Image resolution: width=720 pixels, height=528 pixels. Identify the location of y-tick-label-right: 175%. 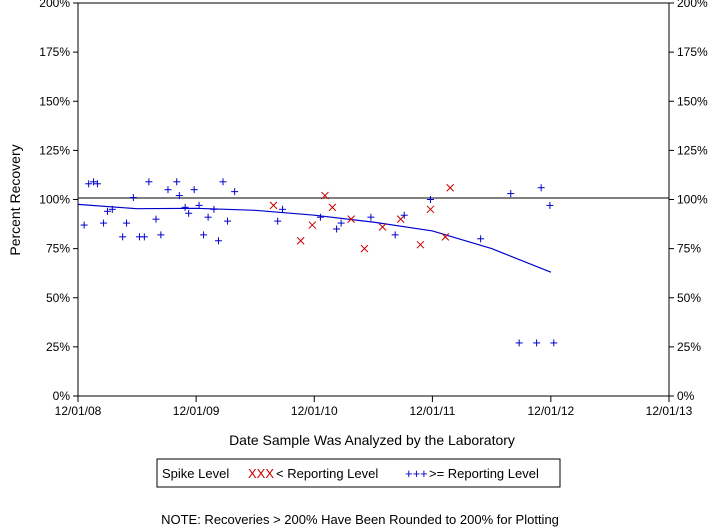
(692, 52).